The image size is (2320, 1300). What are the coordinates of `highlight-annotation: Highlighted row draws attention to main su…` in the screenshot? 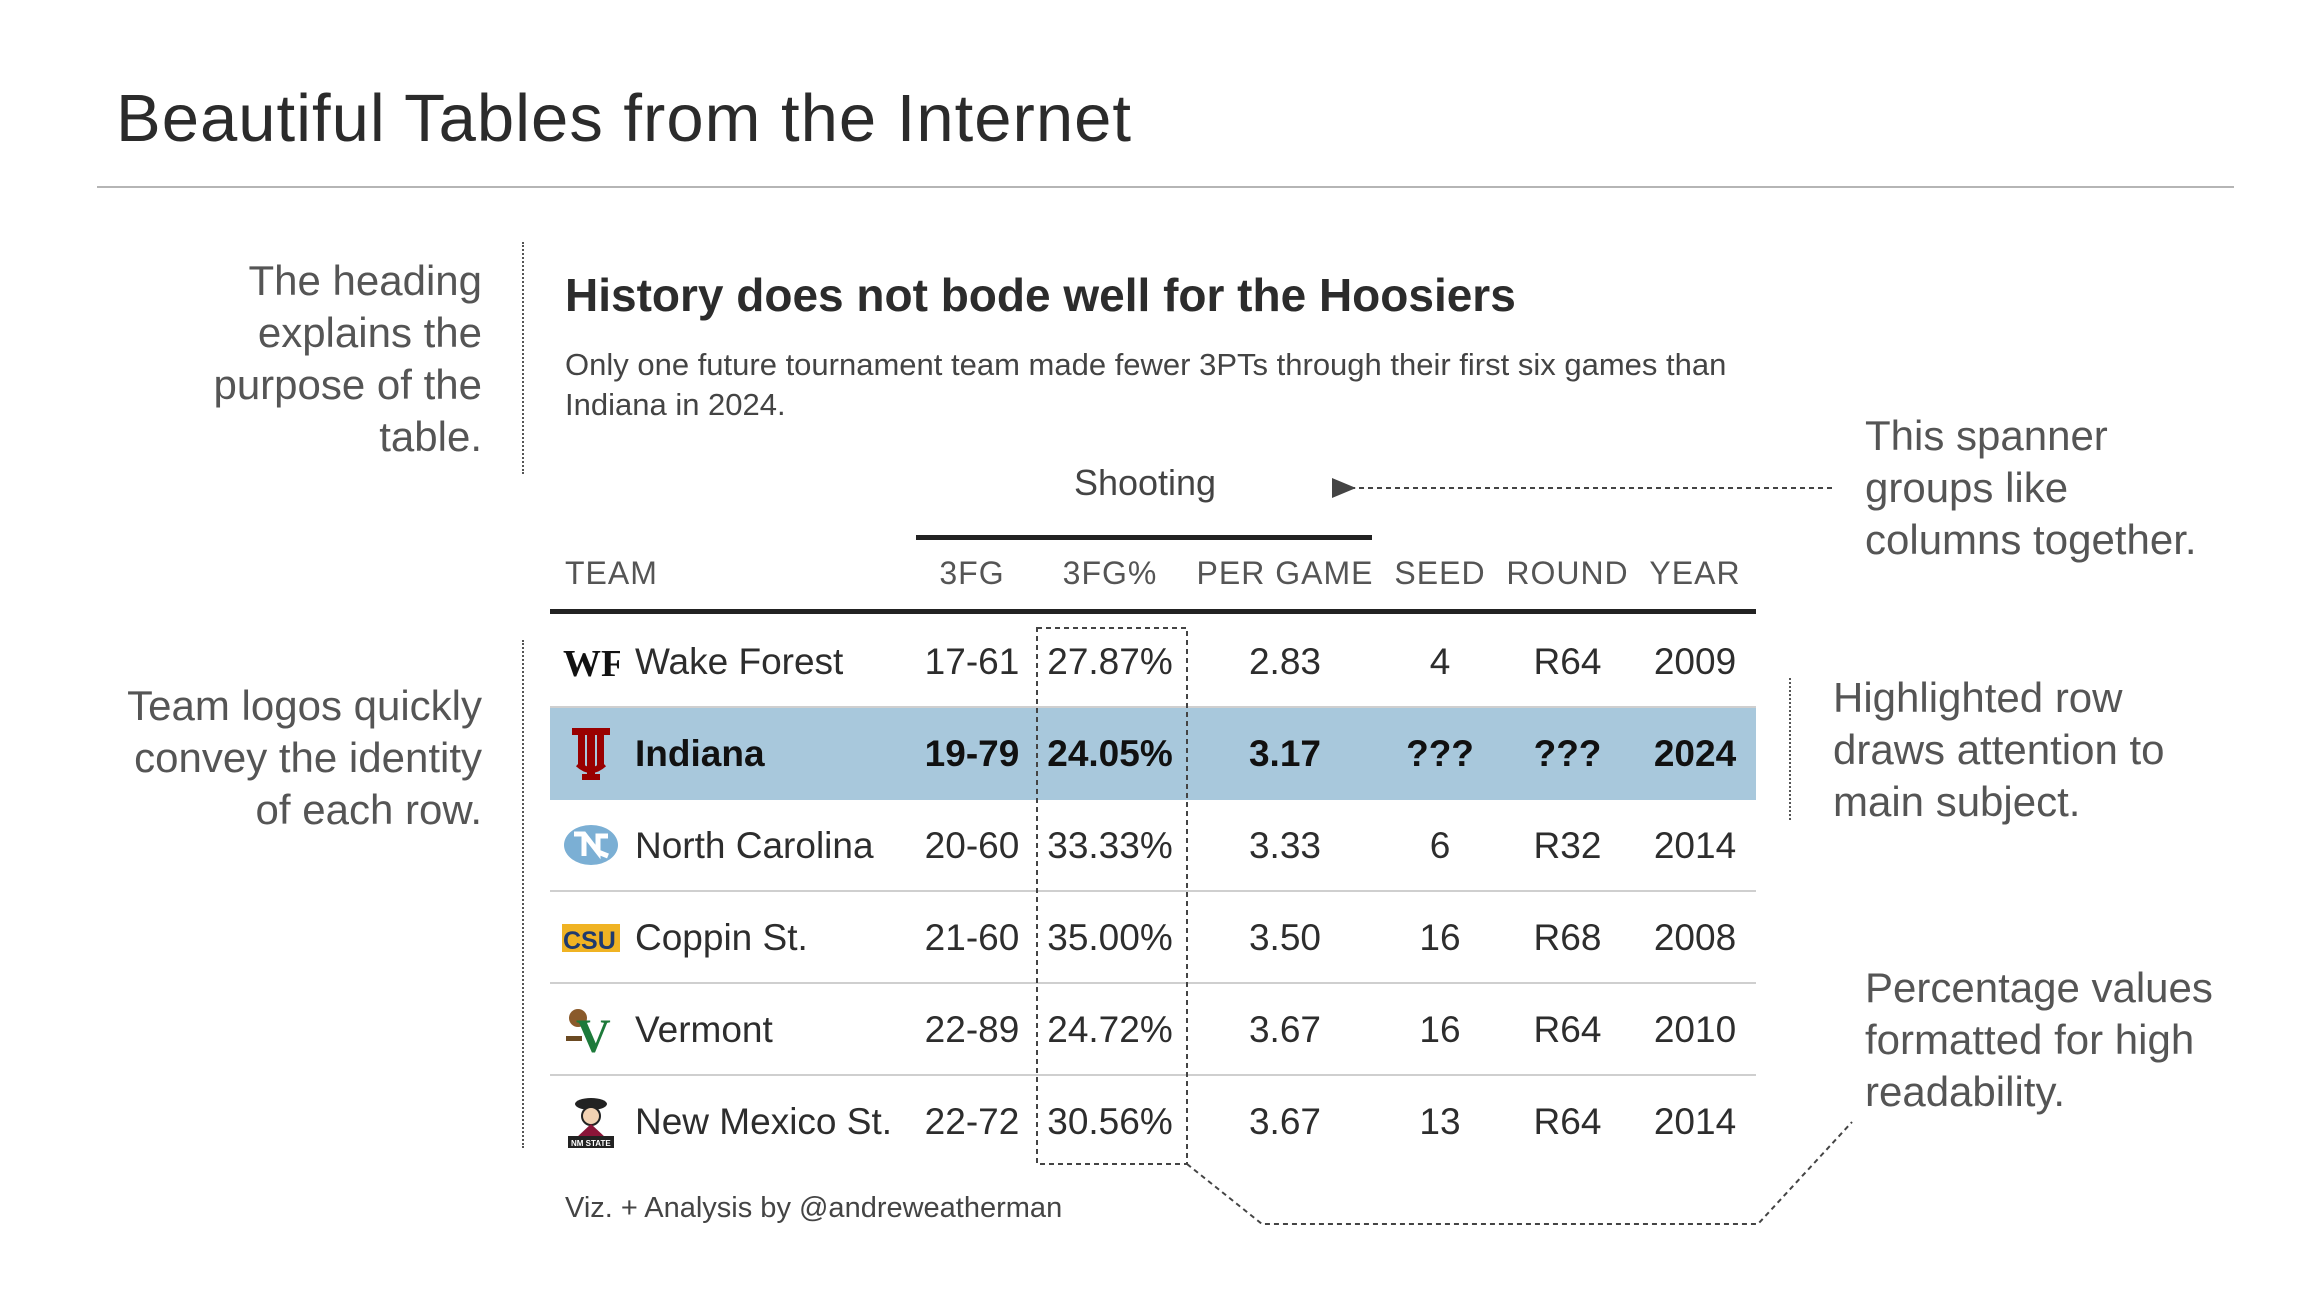 It's located at (1999, 749).